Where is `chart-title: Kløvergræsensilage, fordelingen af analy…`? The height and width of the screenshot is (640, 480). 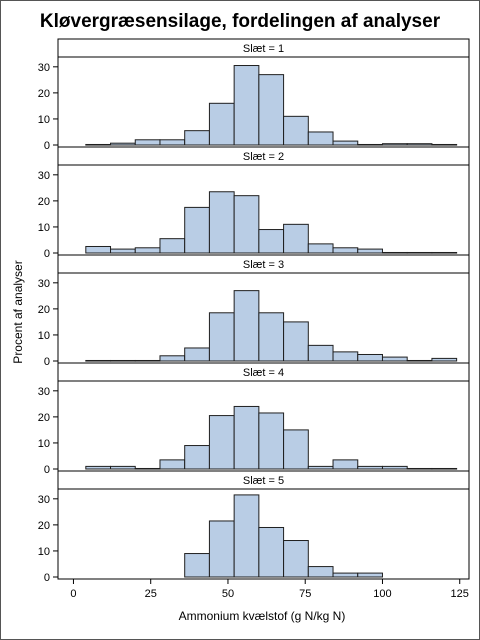
chart-title: Kløvergræsensilage, fordelingen af analy… is located at coordinates (240, 21).